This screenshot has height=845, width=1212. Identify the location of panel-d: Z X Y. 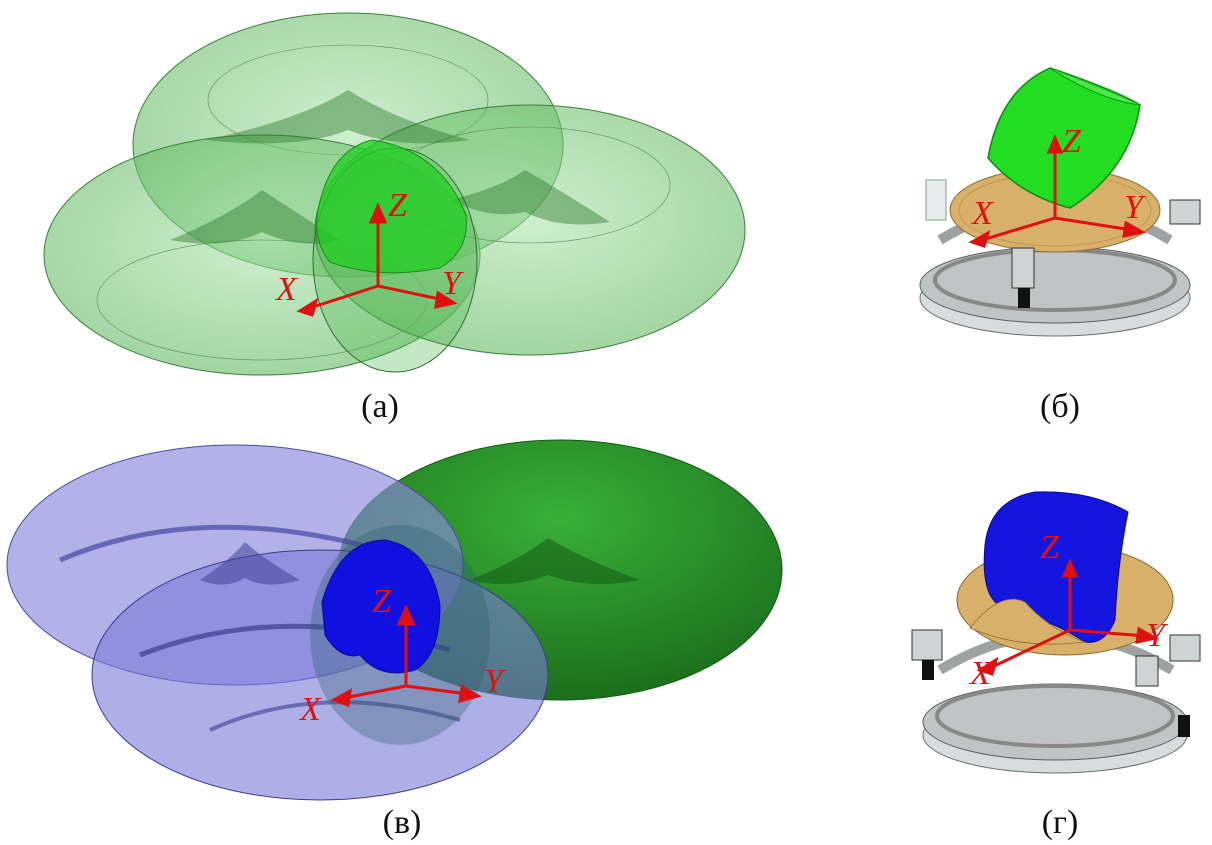
(1056, 630).